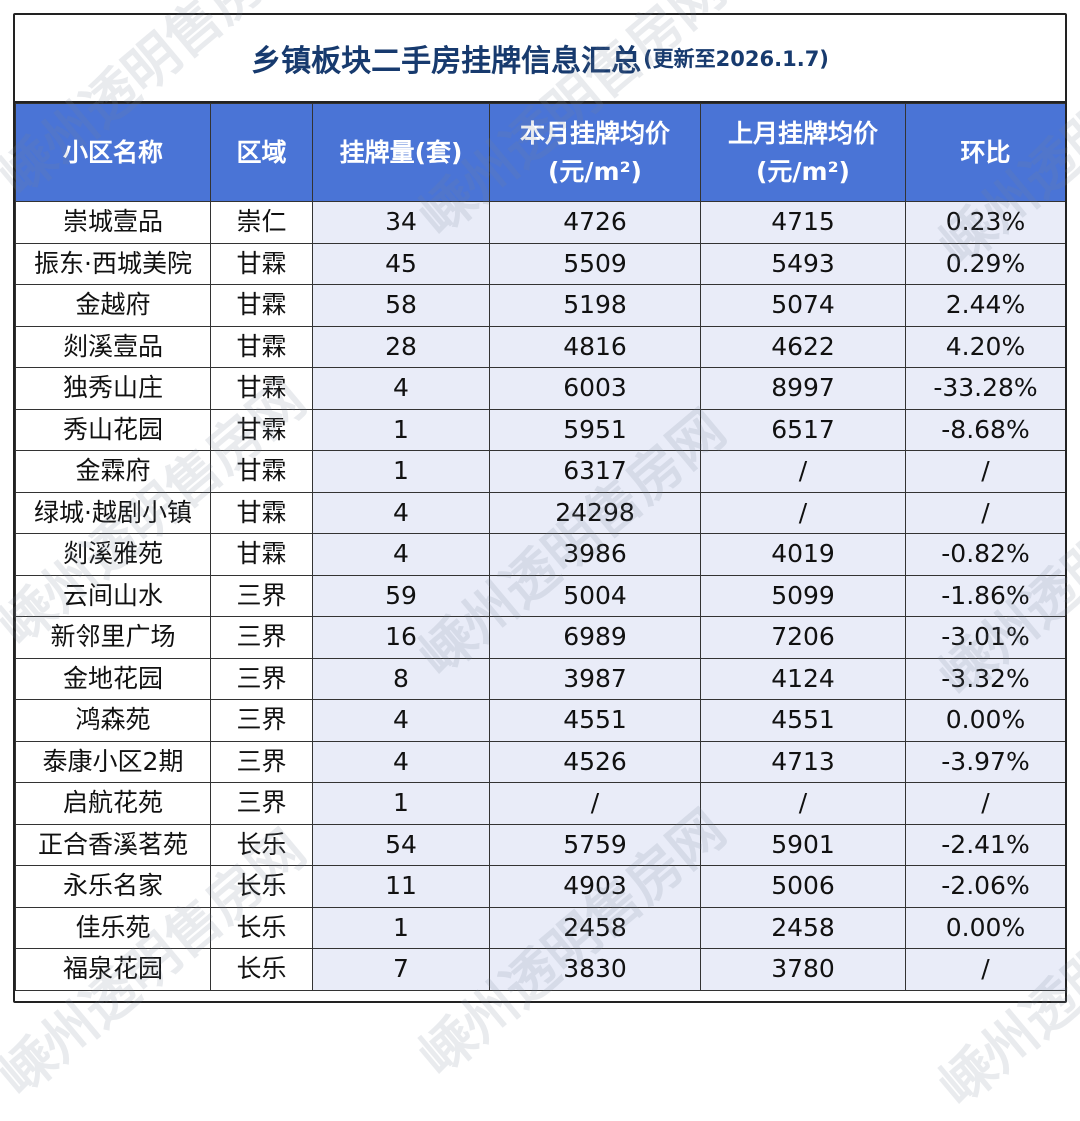  I want to click on cell-change: -3.97%, so click(985, 761).